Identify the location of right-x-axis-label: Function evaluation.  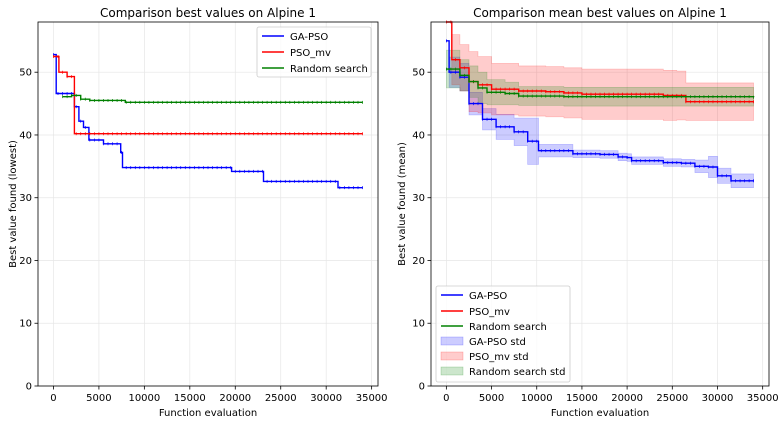
(600, 413).